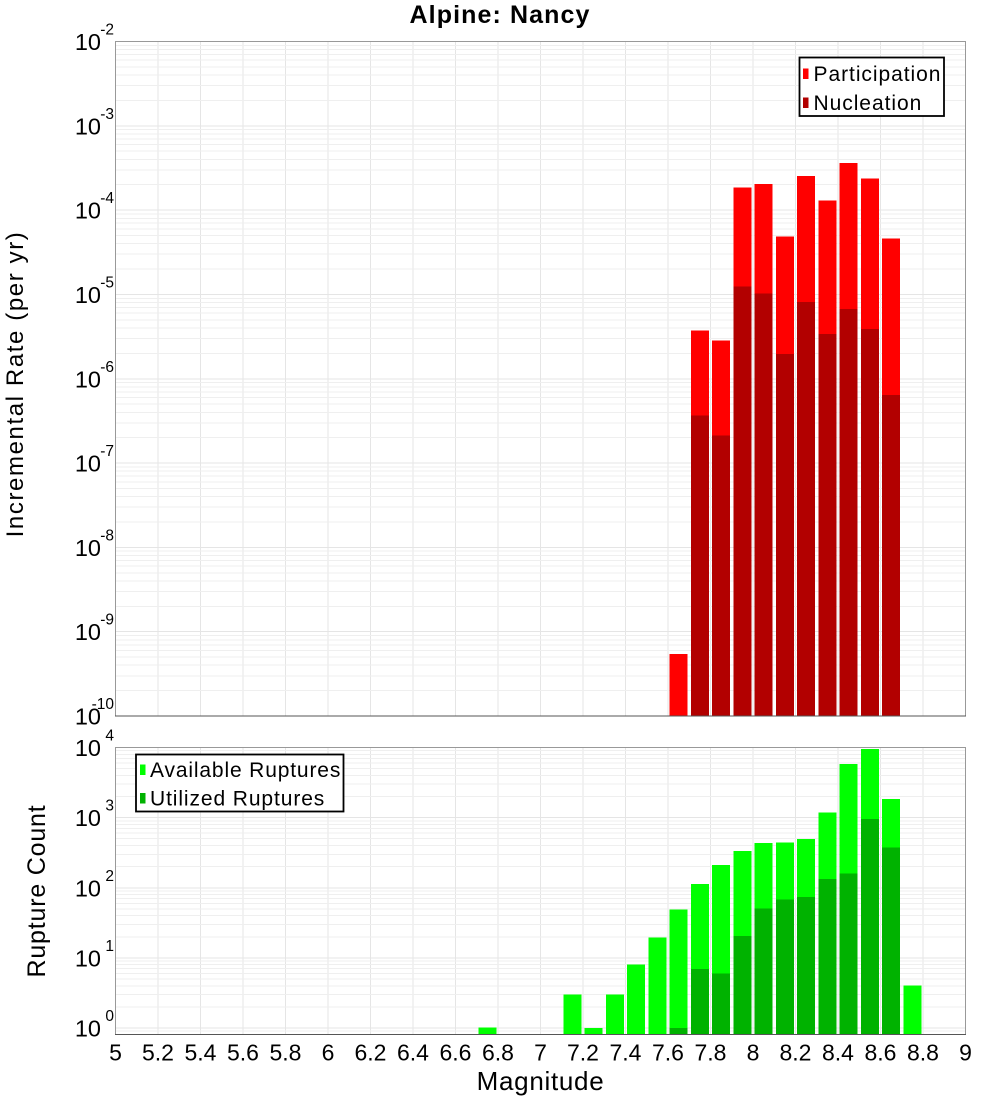 The height and width of the screenshot is (1100, 1000). Describe the element at coordinates (107, 620) in the screenshot. I see `svg-text: -9` at that location.